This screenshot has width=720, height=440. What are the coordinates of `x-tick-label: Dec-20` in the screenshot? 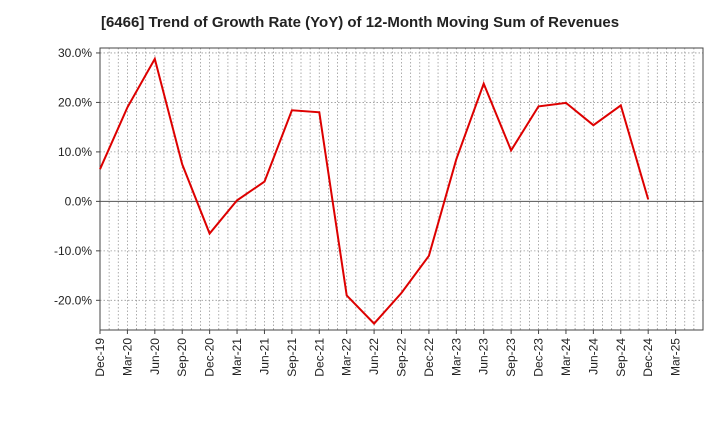 It's located at (210, 357).